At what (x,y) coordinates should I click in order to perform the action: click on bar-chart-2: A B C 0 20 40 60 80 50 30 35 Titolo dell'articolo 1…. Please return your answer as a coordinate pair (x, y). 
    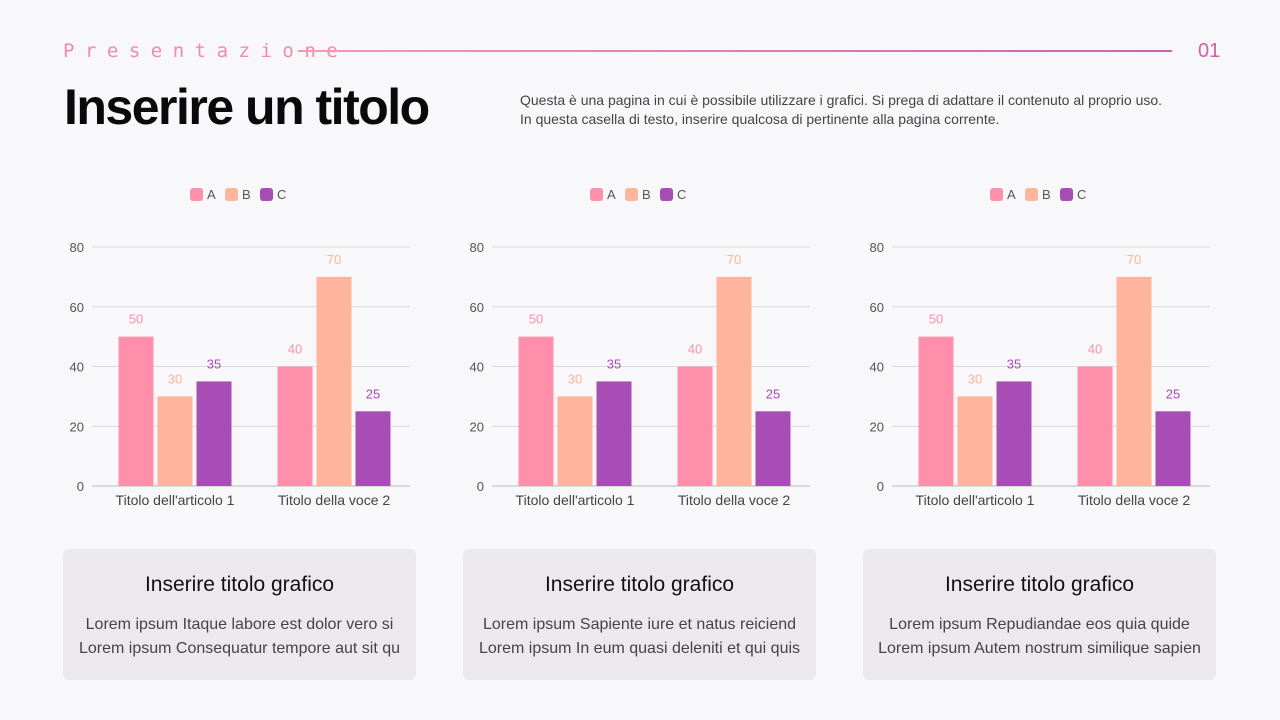
    Looking at the image, I should click on (650, 350).